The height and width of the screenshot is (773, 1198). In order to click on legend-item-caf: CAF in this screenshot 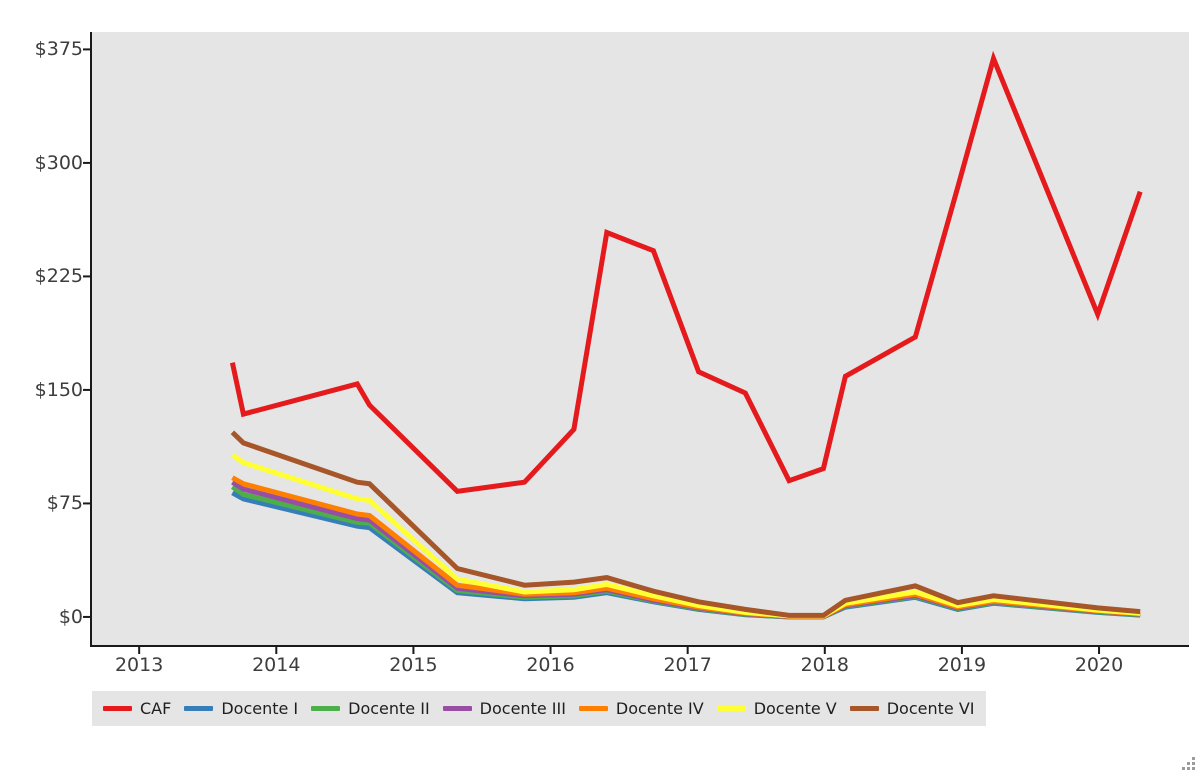, I will do `click(137, 708)`.